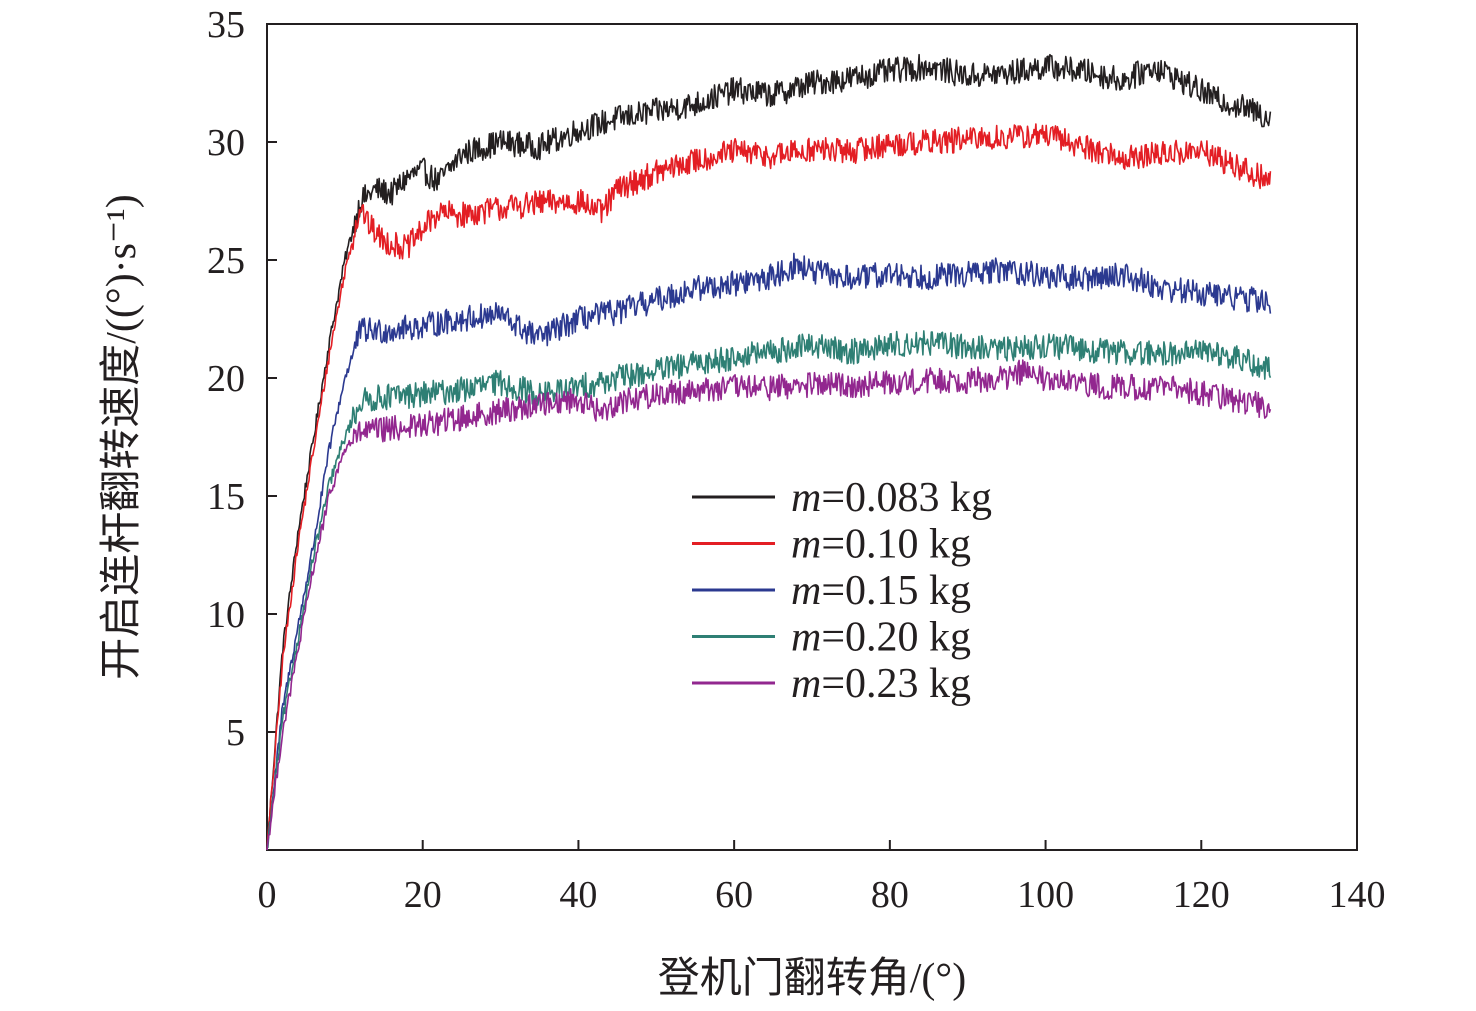 The width and height of the screenshot is (1476, 1011). What do you see at coordinates (267, 895) in the screenshot?
I see `x-tick-label: 0` at bounding box center [267, 895].